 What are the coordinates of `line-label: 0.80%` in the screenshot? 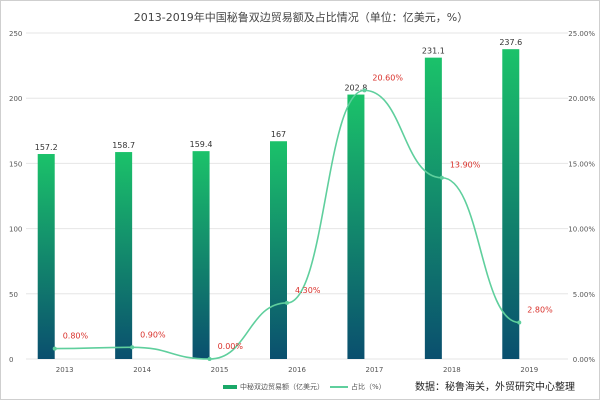 It's located at (76, 336).